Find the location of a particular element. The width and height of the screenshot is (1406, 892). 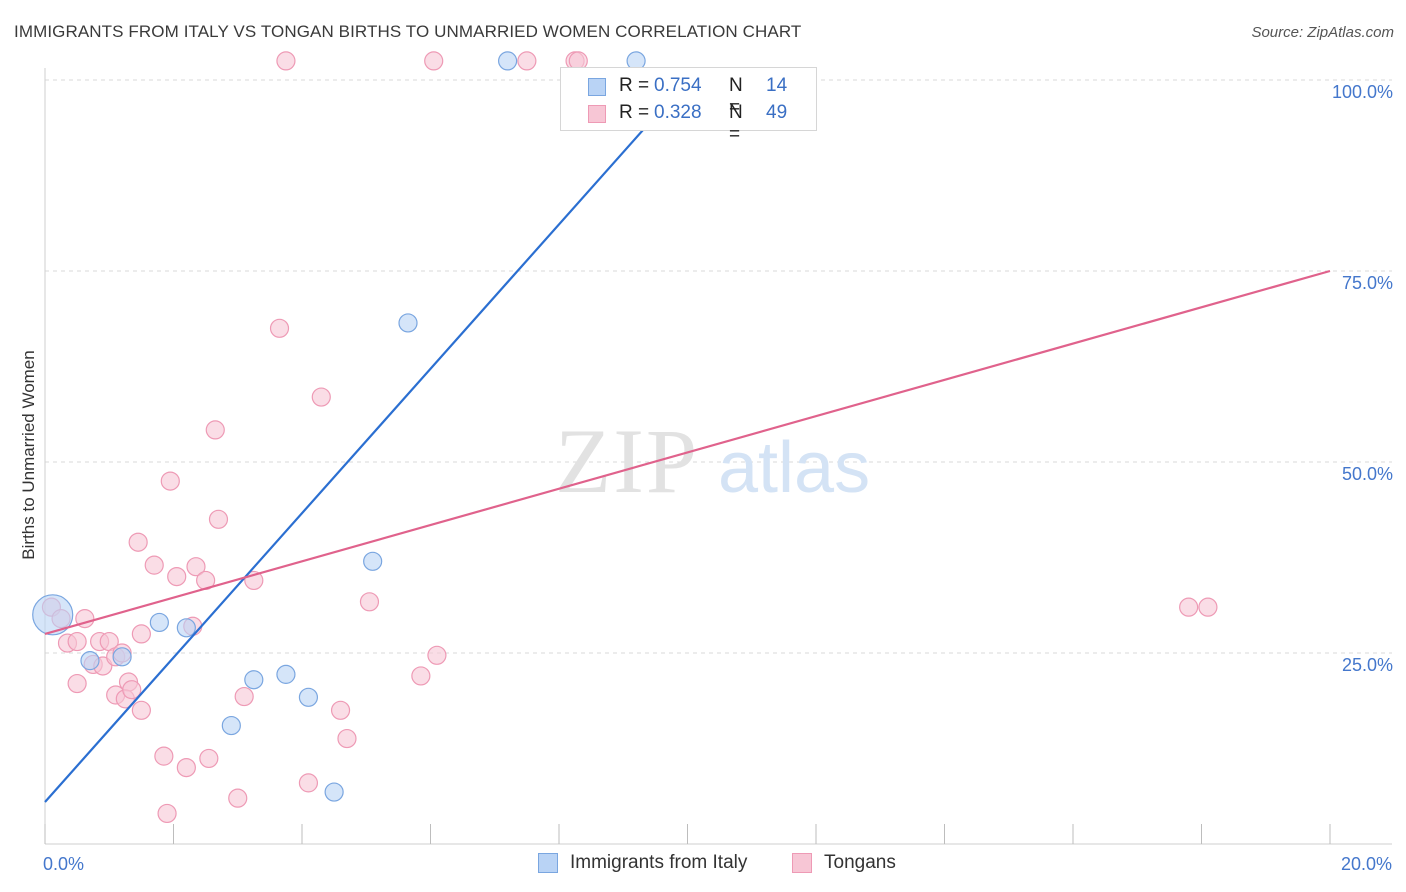

source-label: Source: ZipAtlas.com is located at coordinates (1322, 32).